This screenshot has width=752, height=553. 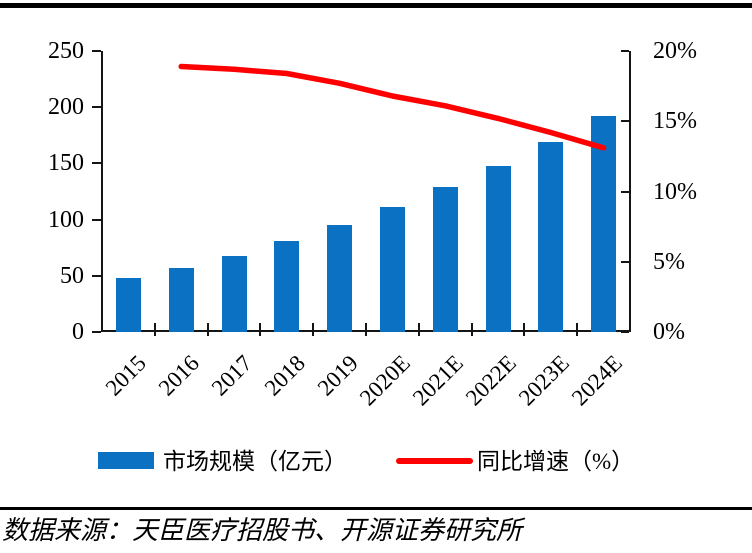 I want to click on left-axis-tick-label: 200, so click(x=66, y=107).